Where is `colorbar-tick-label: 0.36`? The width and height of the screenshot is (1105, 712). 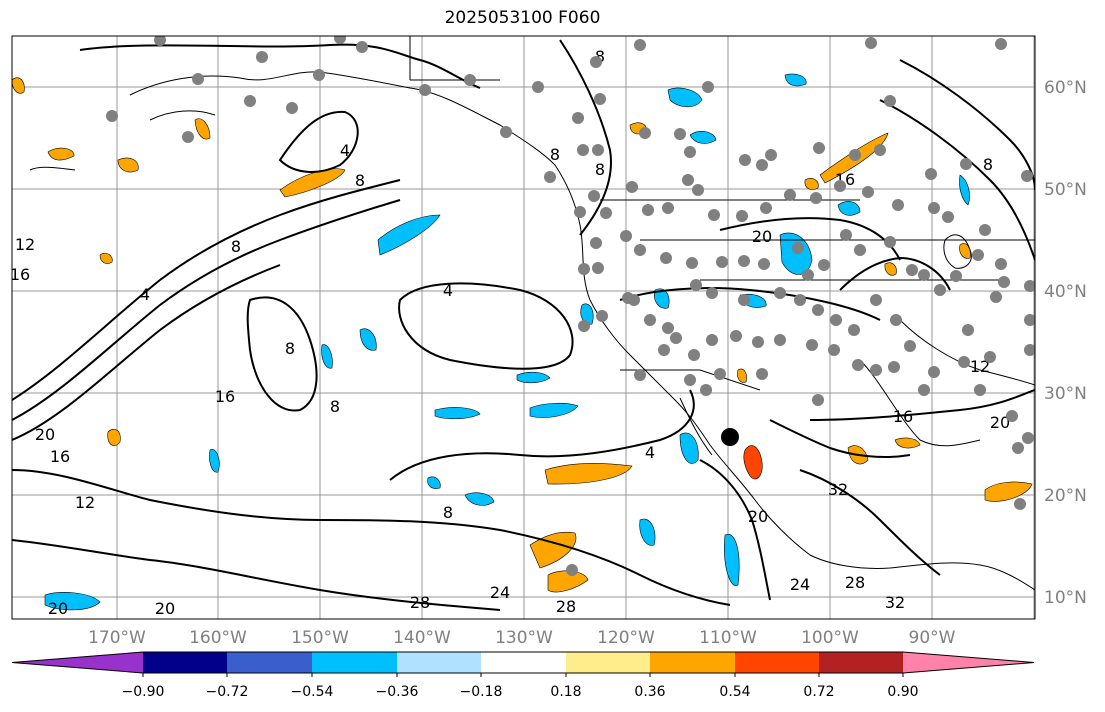 colorbar-tick-label: 0.36 is located at coordinates (649, 692).